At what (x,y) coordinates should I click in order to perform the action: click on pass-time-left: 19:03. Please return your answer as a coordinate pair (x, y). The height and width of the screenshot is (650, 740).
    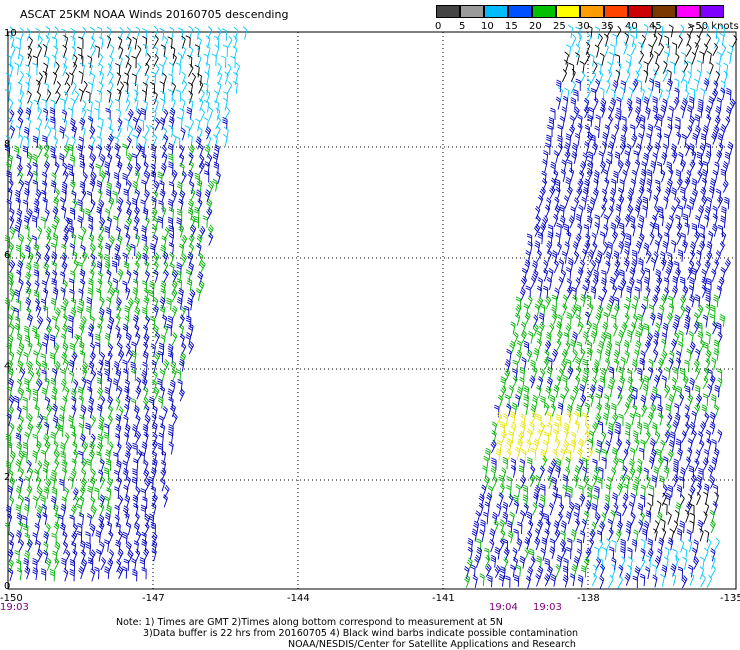
    Looking at the image, I should click on (14, 607).